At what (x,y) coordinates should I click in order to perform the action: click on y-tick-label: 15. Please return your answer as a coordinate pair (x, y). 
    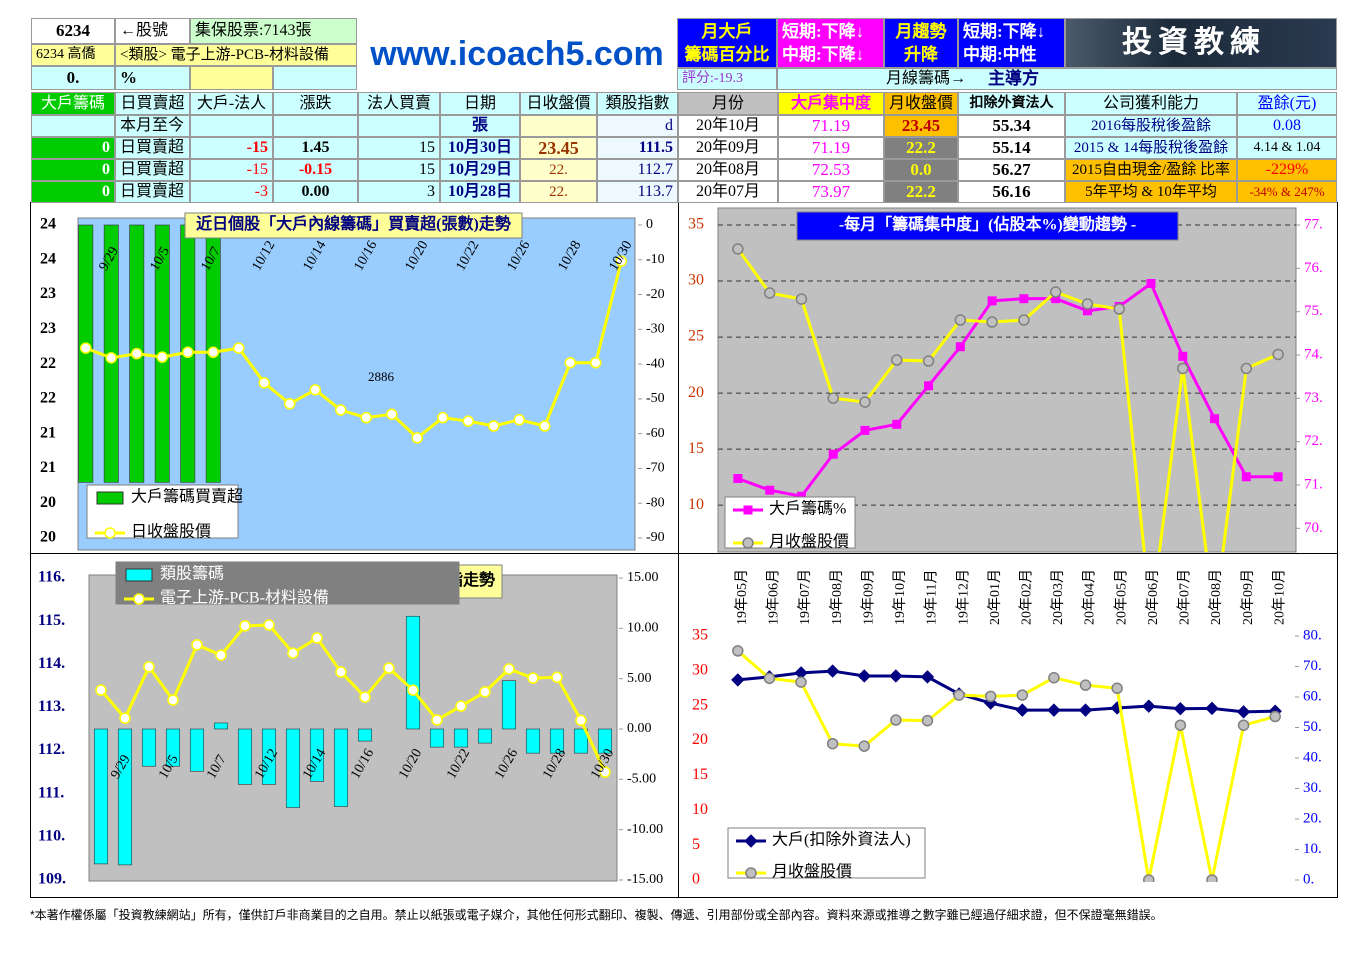
    Looking at the image, I should click on (696, 448).